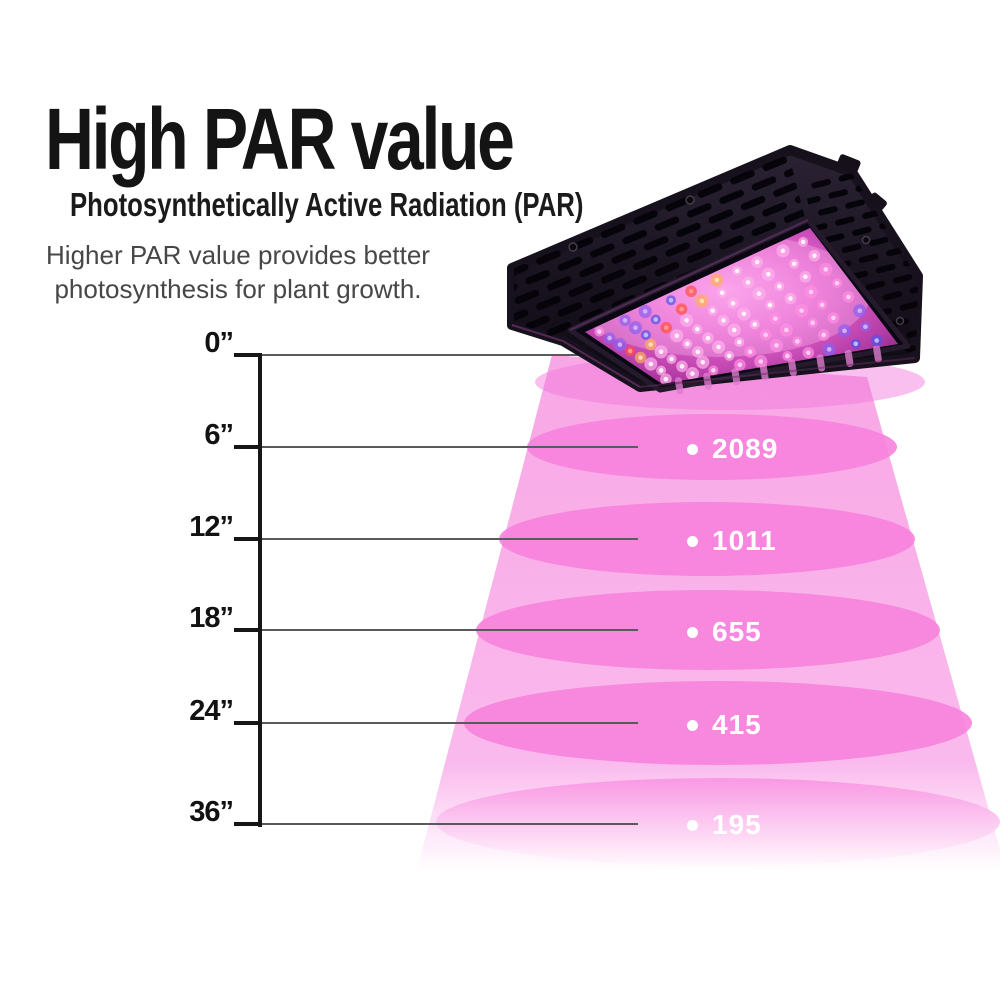 This screenshot has height=1000, width=1000. I want to click on par-value: 195, so click(737, 824).